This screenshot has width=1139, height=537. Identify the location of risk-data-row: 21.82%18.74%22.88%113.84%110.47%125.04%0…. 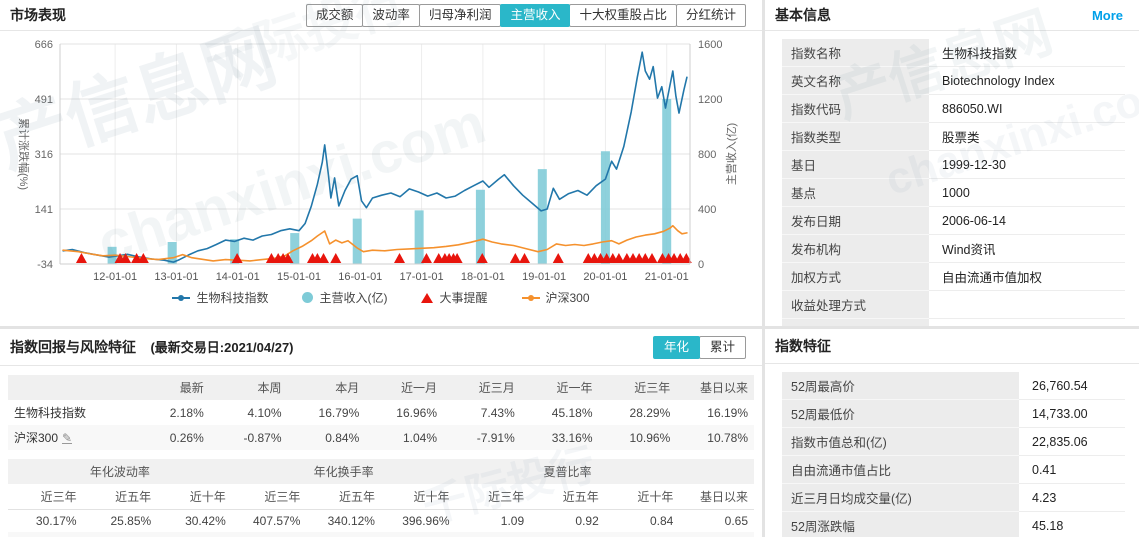
(381, 534).